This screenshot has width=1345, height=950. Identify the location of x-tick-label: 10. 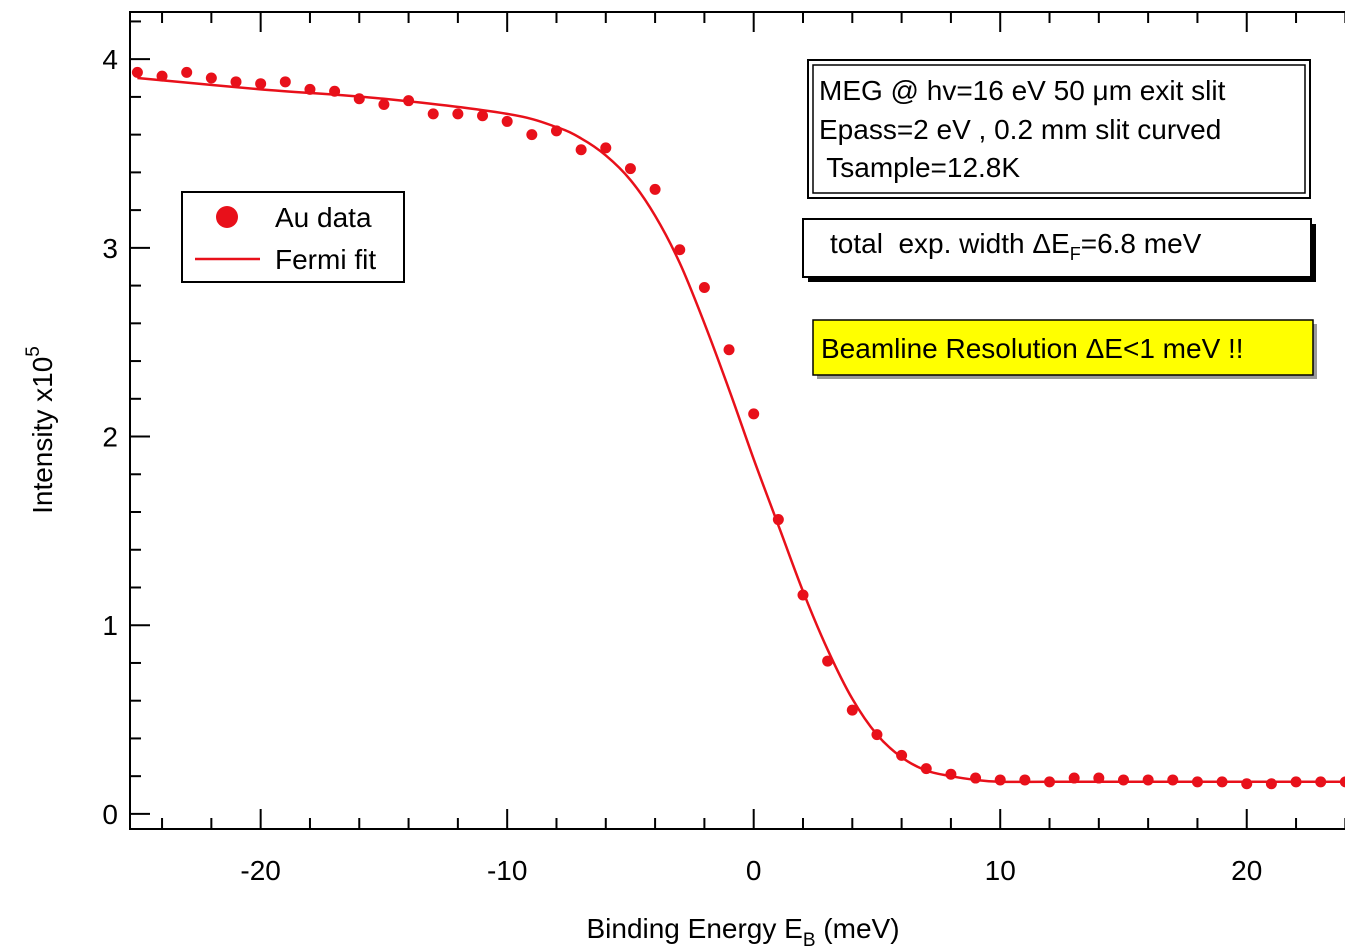
(1000, 870).